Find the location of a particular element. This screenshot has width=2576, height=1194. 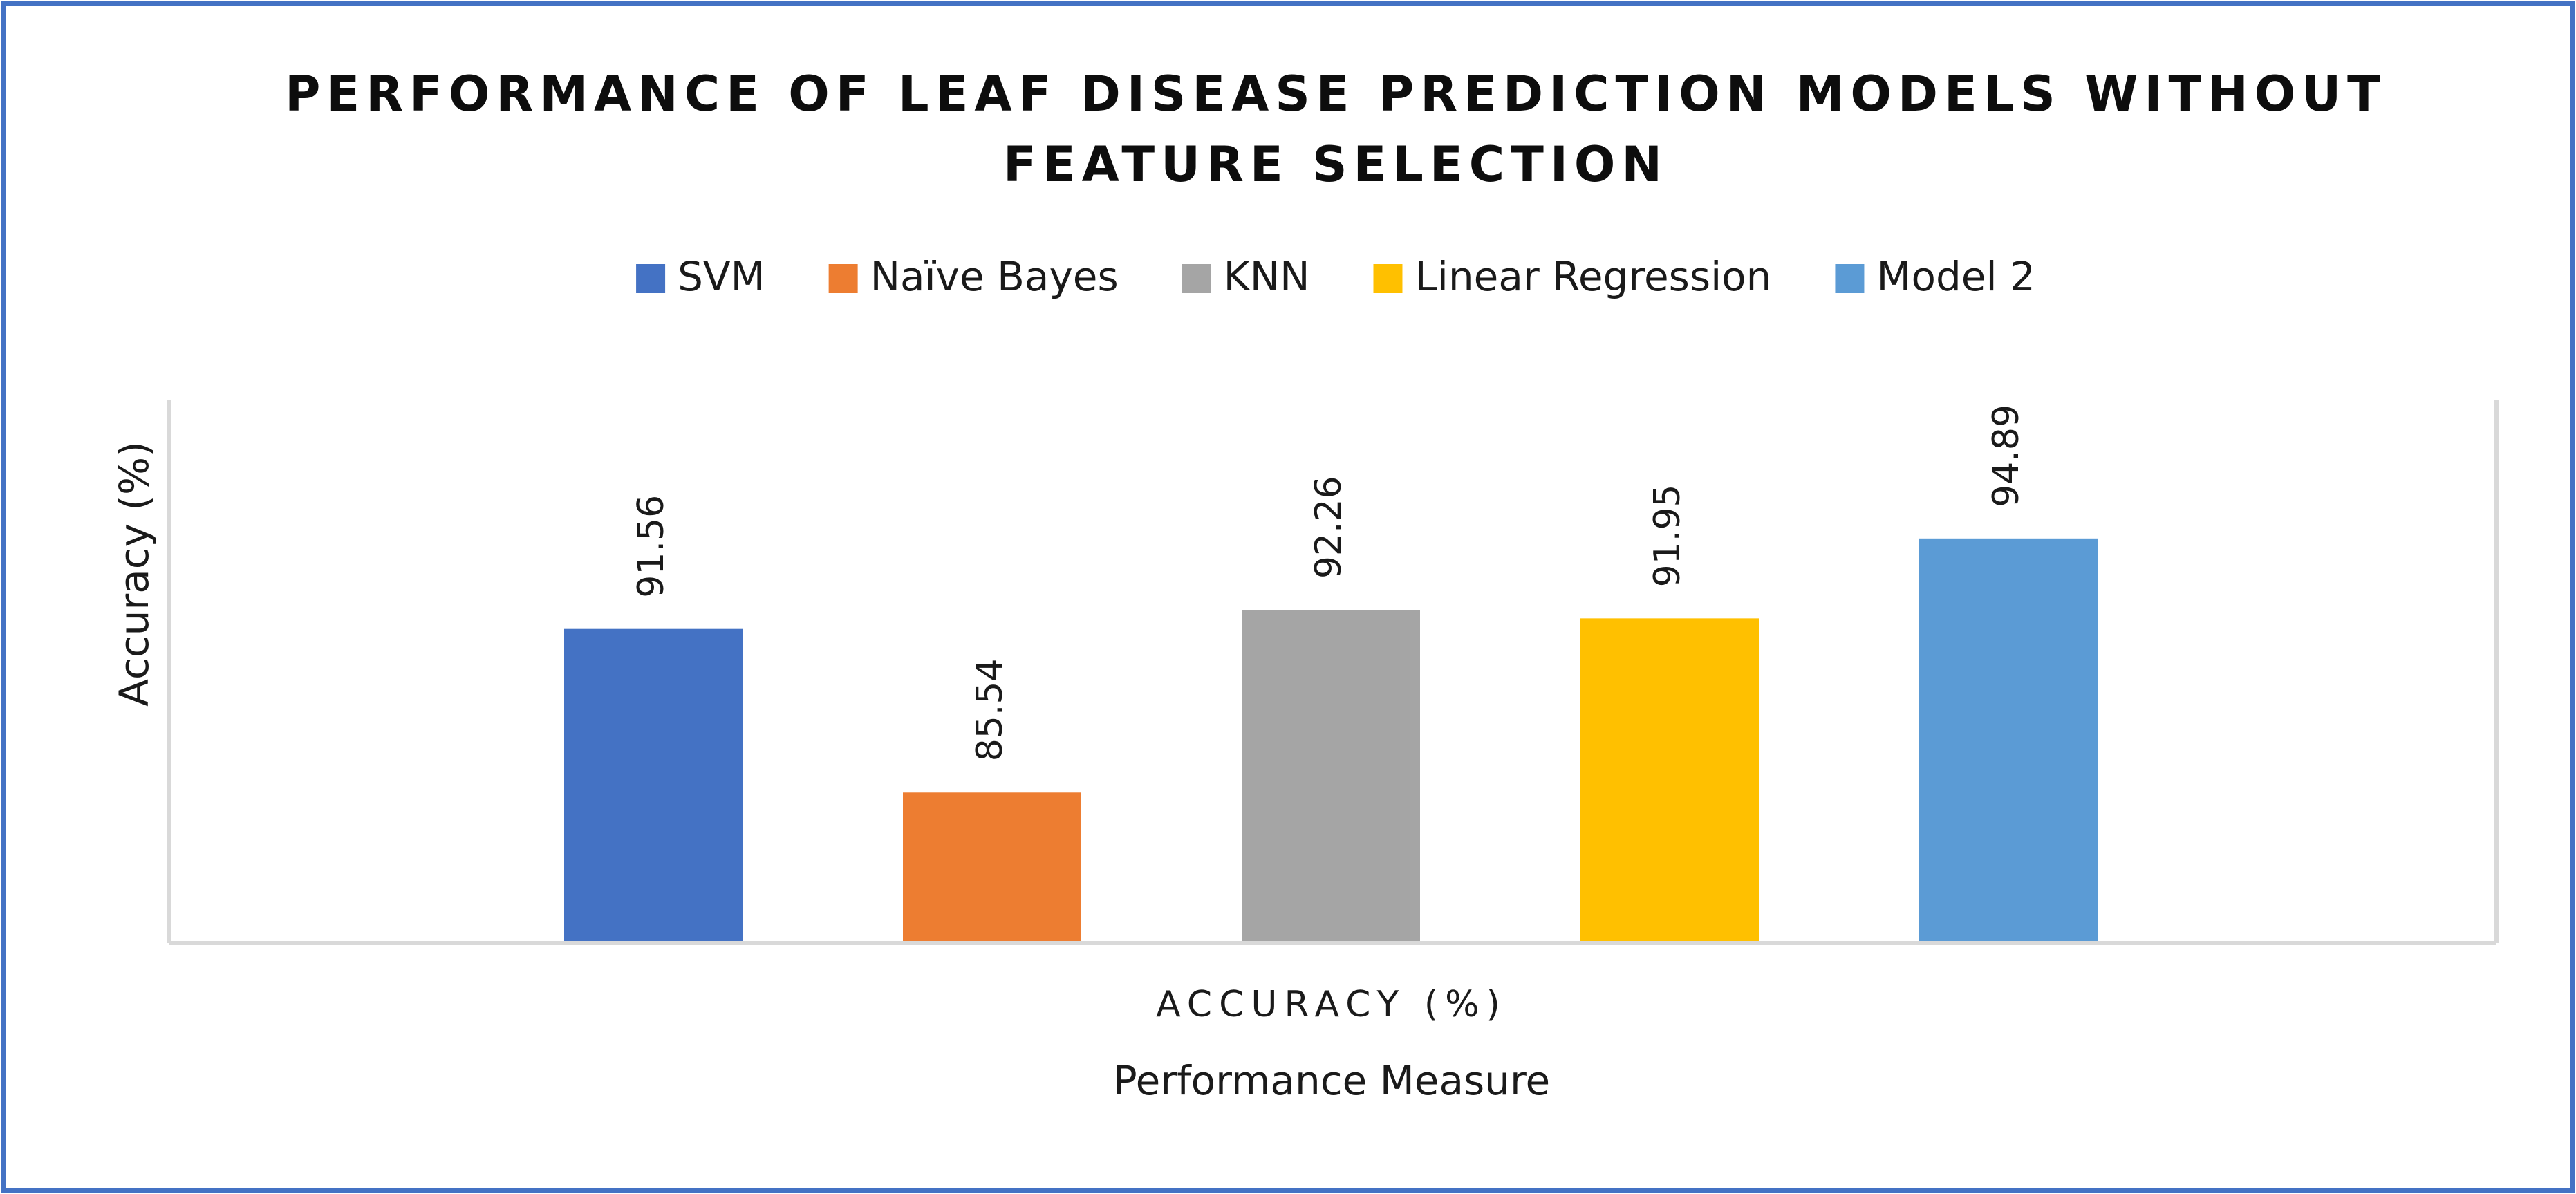

category-label: ACCURACY (%) is located at coordinates (1331, 1004).